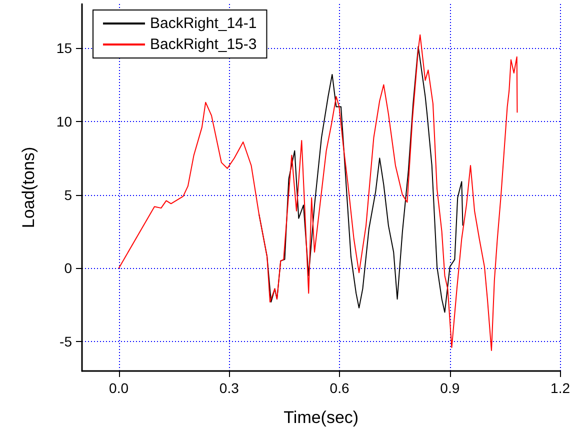  Describe the element at coordinates (321, 417) in the screenshot. I see `x-axis-title: Time(sec)` at that location.